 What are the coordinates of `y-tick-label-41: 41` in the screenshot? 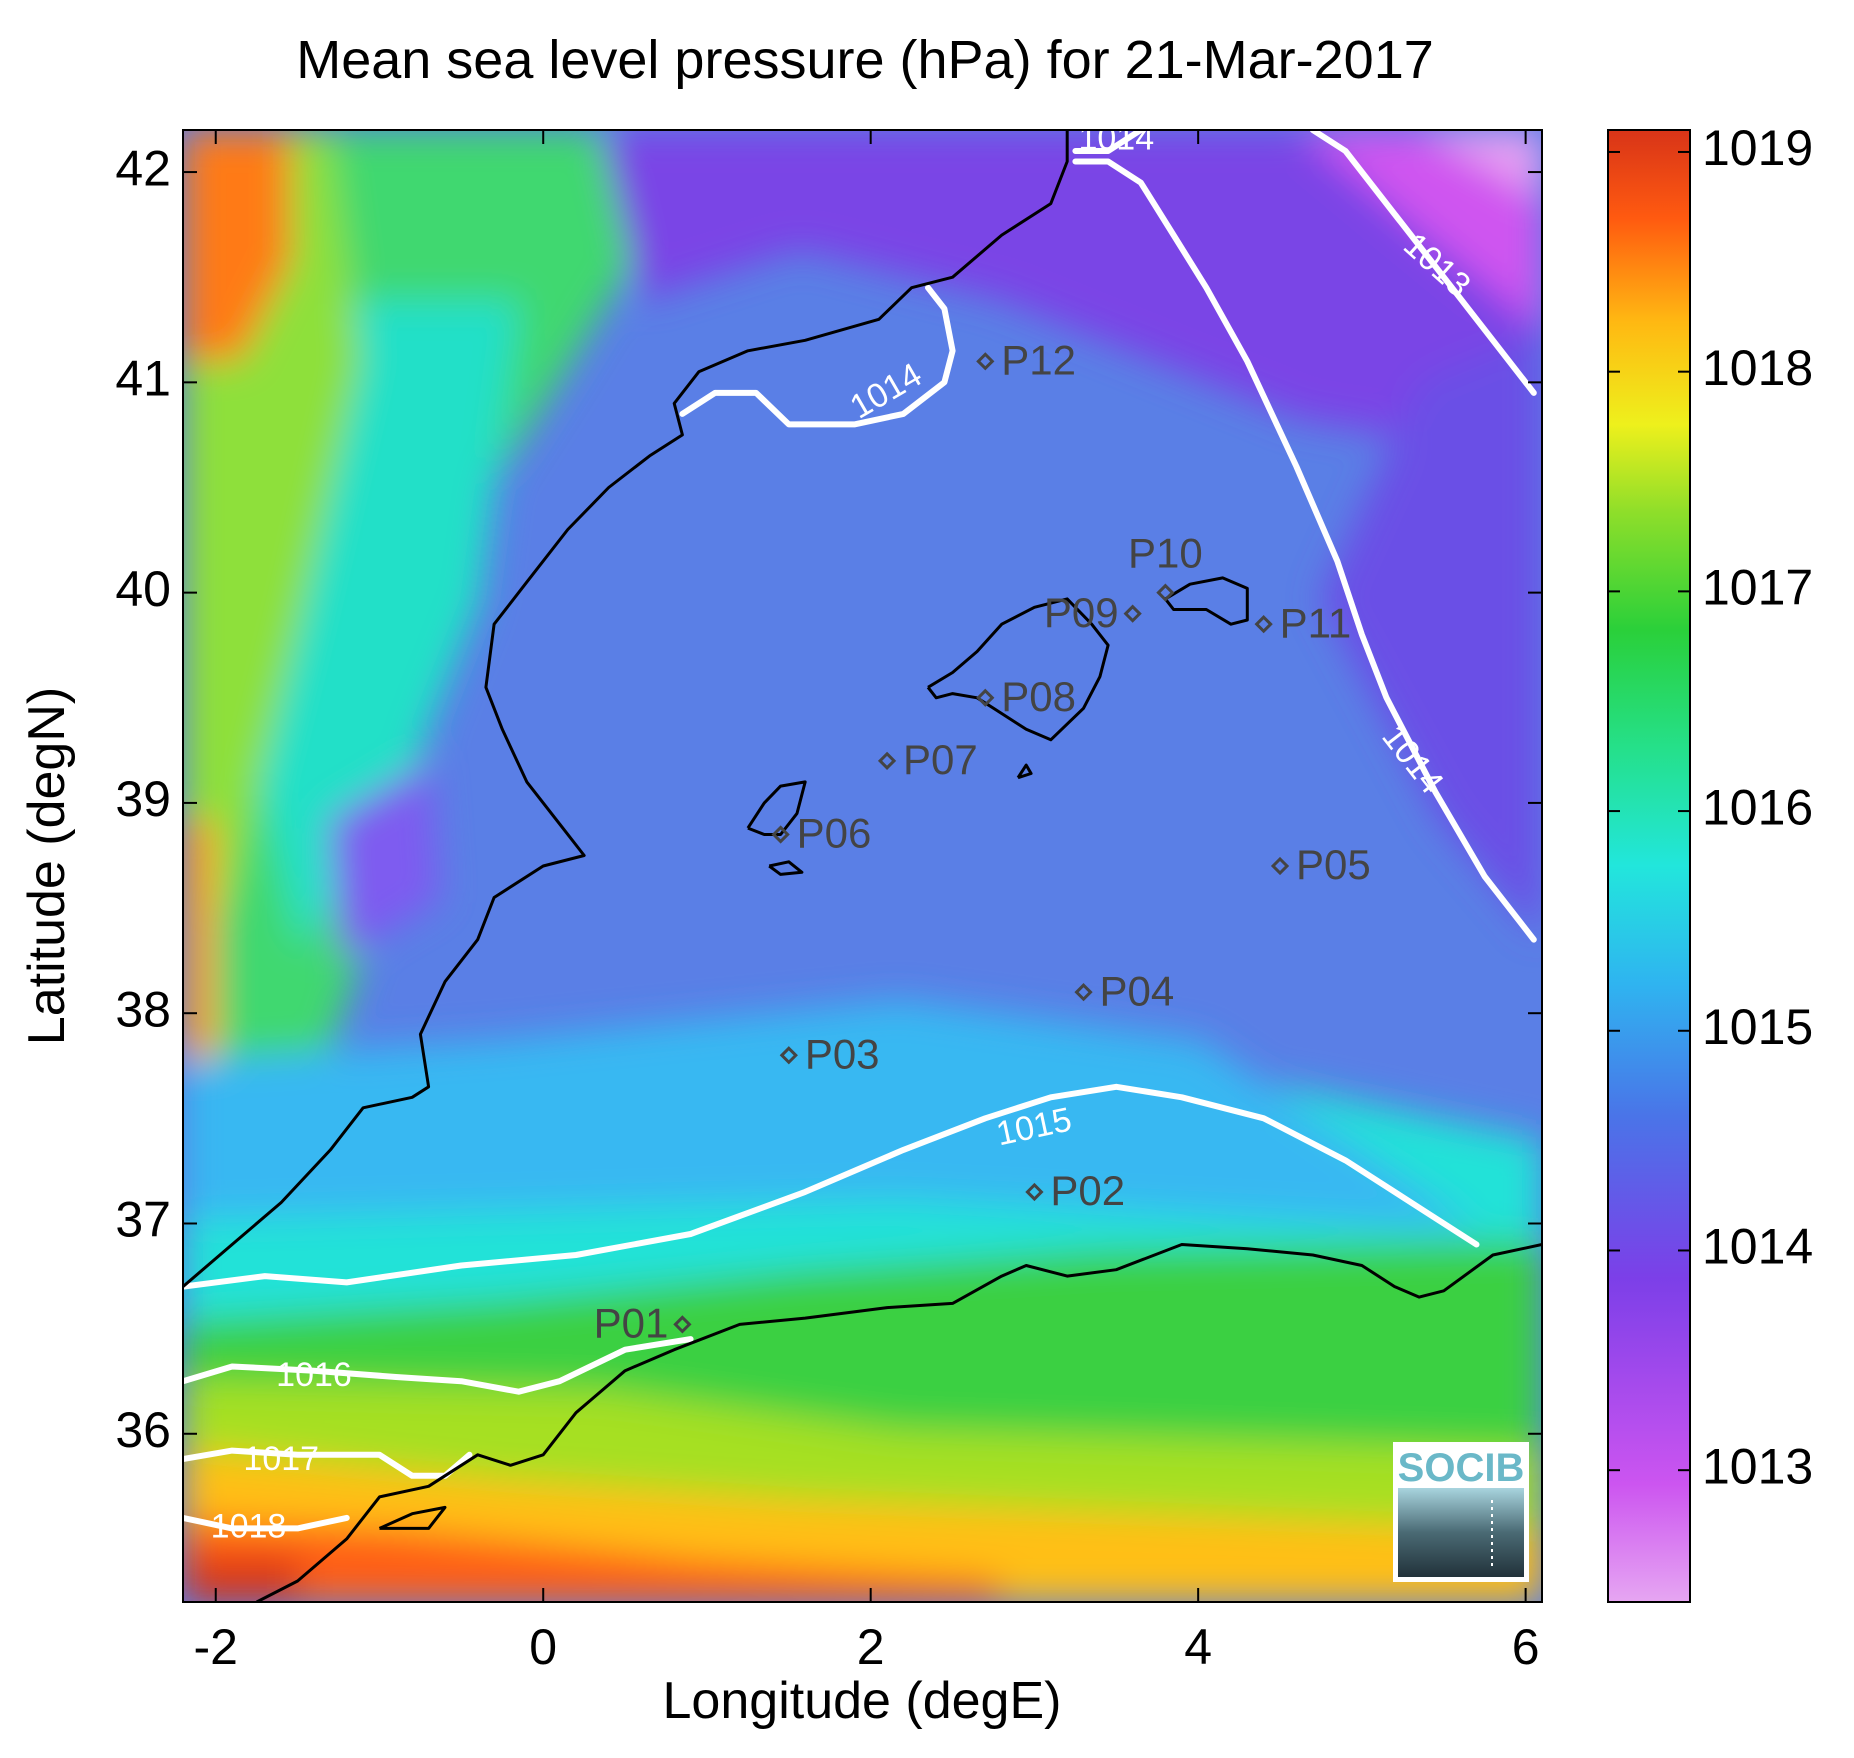 It's located at (143, 379).